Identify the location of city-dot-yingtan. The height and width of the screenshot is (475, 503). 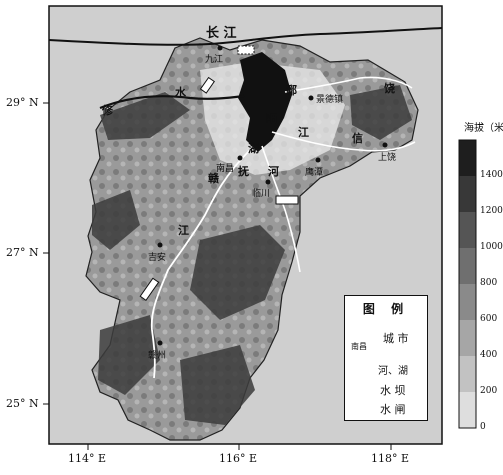
(318, 160).